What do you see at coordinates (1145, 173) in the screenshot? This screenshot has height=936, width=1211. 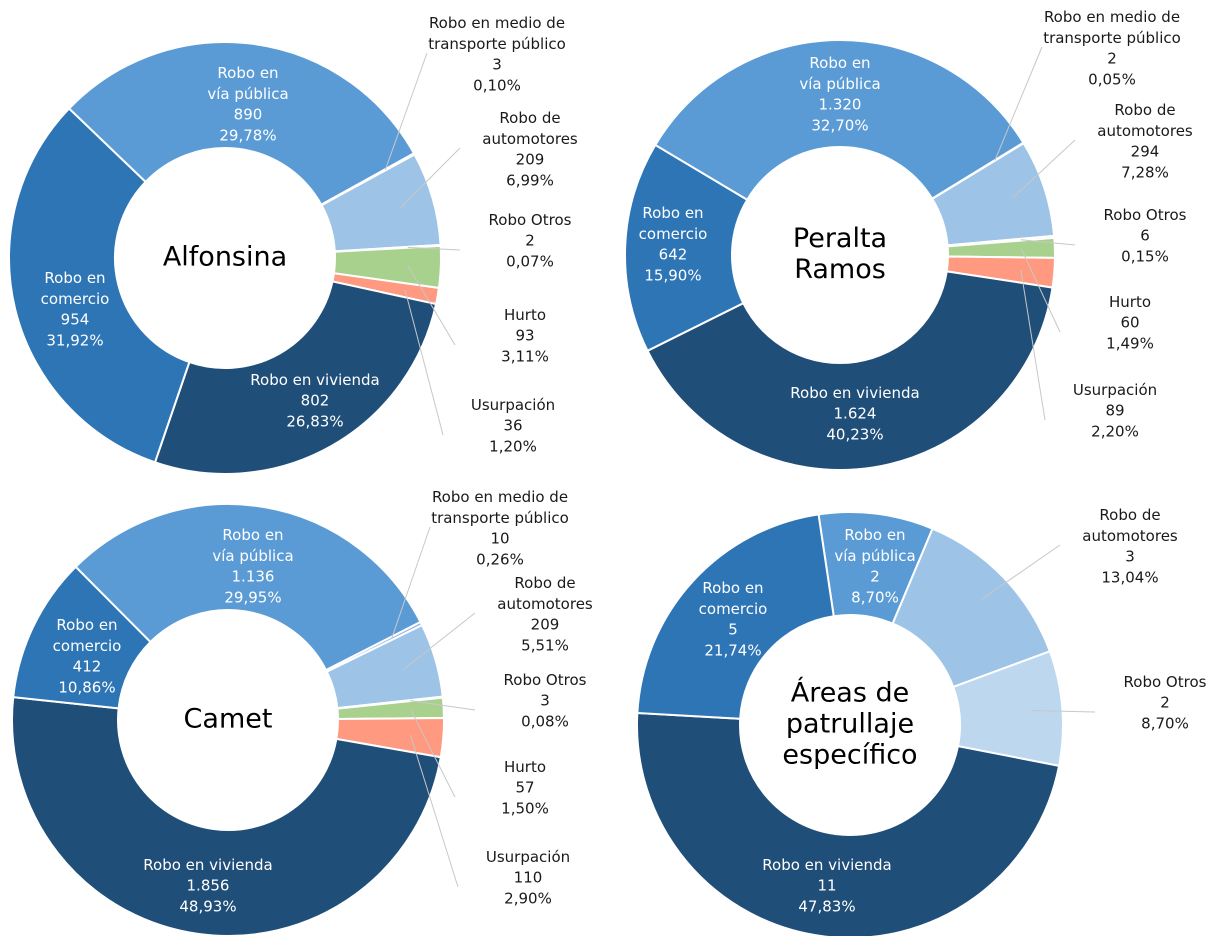 I see `slice-percent-label: 7,28%` at bounding box center [1145, 173].